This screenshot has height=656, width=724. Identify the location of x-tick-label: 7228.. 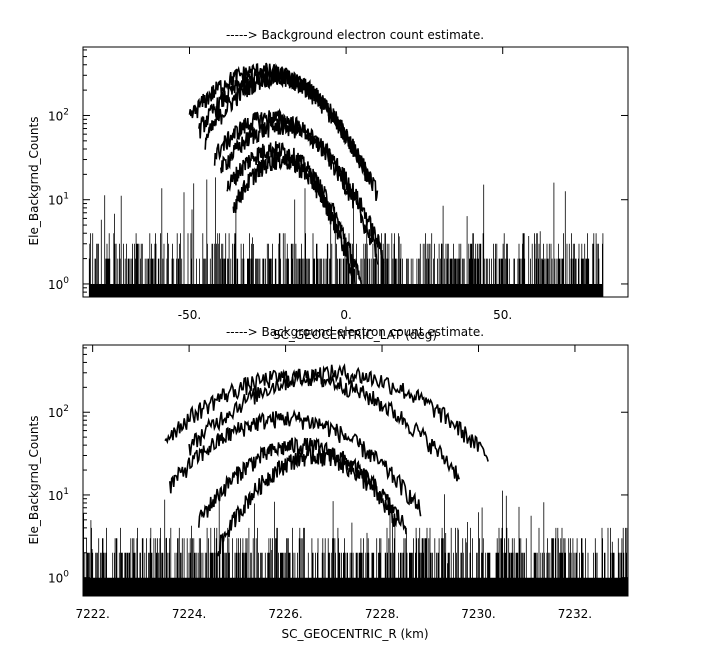
(382, 614).